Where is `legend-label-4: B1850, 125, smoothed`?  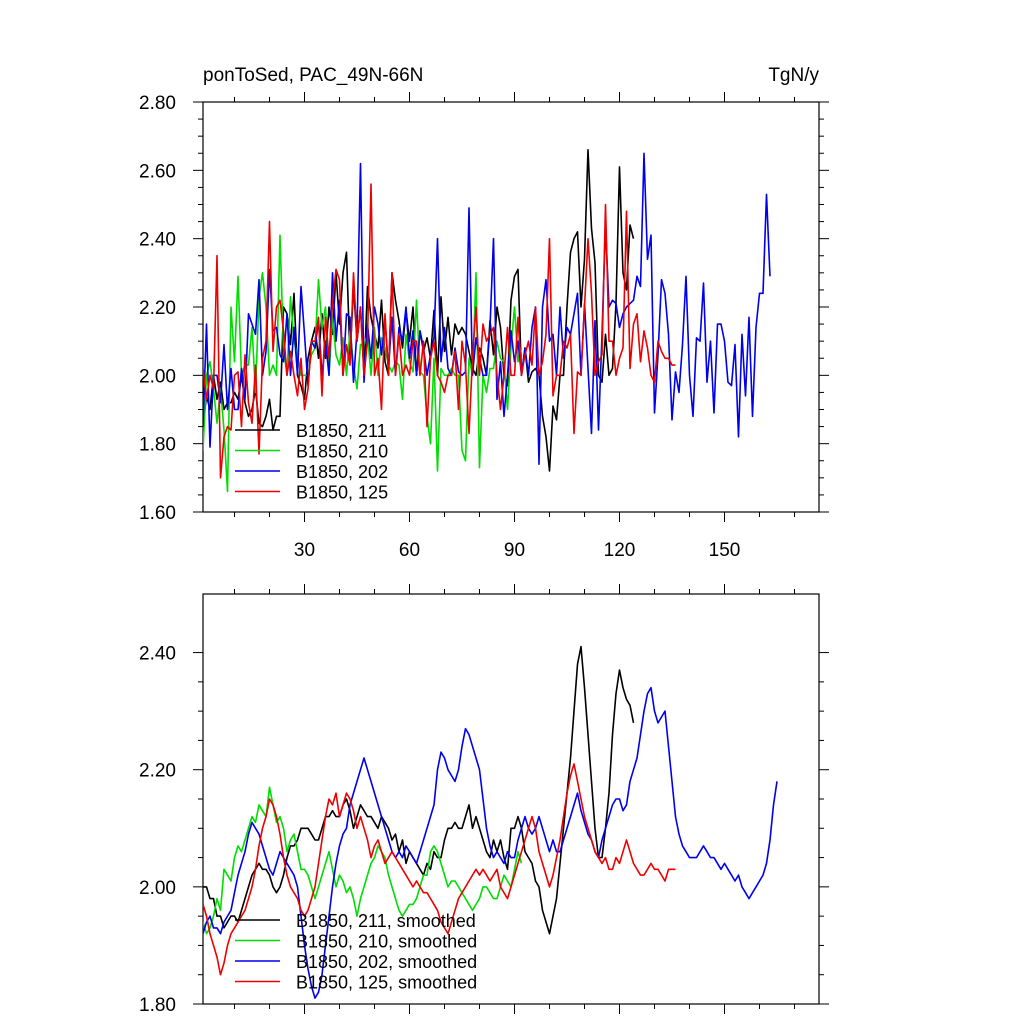 legend-label-4: B1850, 125, smoothed is located at coordinates (386, 983).